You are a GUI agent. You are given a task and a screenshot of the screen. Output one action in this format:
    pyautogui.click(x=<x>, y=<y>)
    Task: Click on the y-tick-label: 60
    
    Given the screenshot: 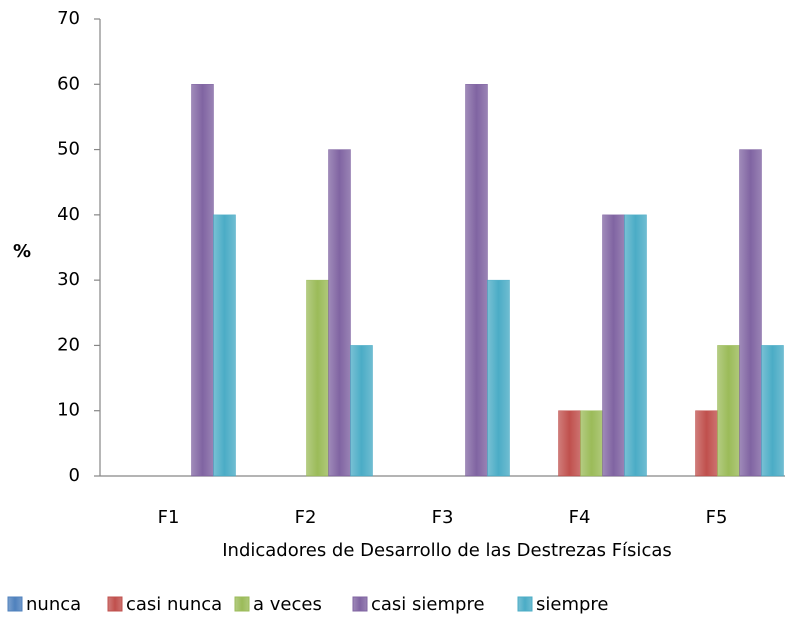 What is the action you would take?
    pyautogui.click(x=68, y=83)
    